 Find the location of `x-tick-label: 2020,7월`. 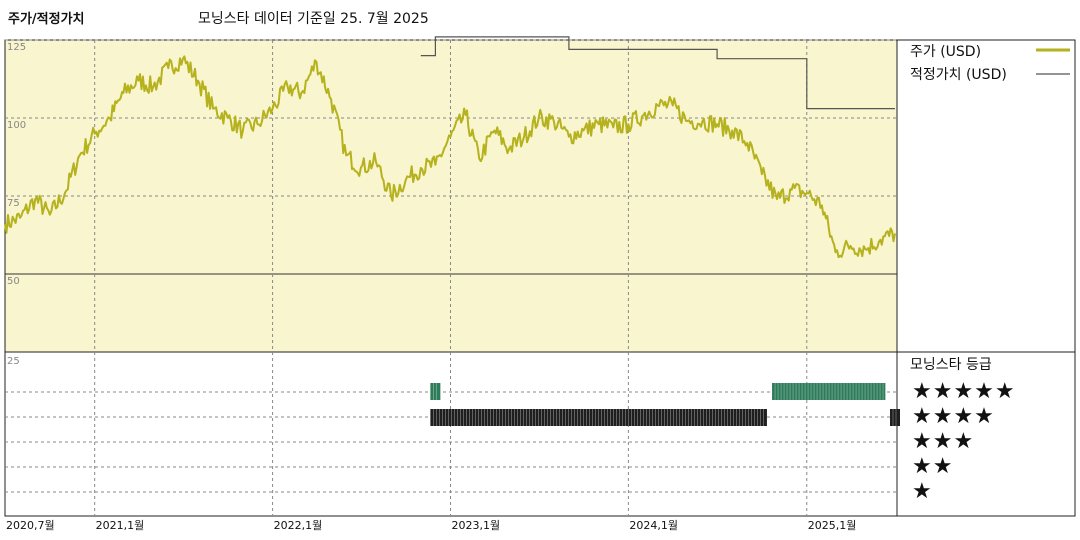

x-tick-label: 2020,7월 is located at coordinates (30, 525).